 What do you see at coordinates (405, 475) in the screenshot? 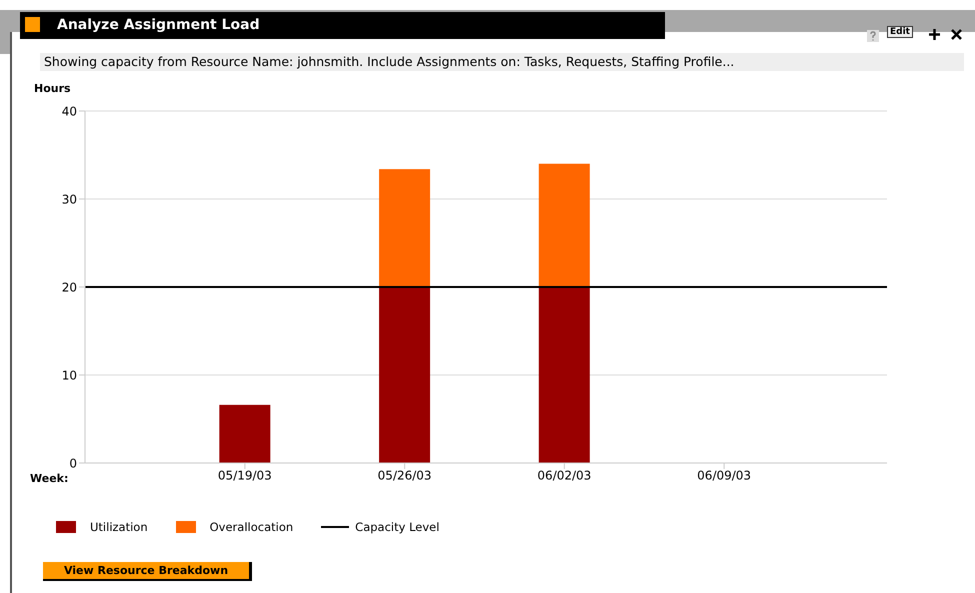
I see `x-tick-label: 05/26/03` at bounding box center [405, 475].